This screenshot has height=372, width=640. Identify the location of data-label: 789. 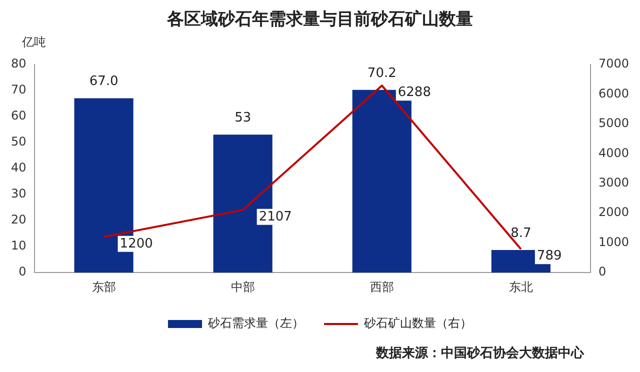
(549, 256).